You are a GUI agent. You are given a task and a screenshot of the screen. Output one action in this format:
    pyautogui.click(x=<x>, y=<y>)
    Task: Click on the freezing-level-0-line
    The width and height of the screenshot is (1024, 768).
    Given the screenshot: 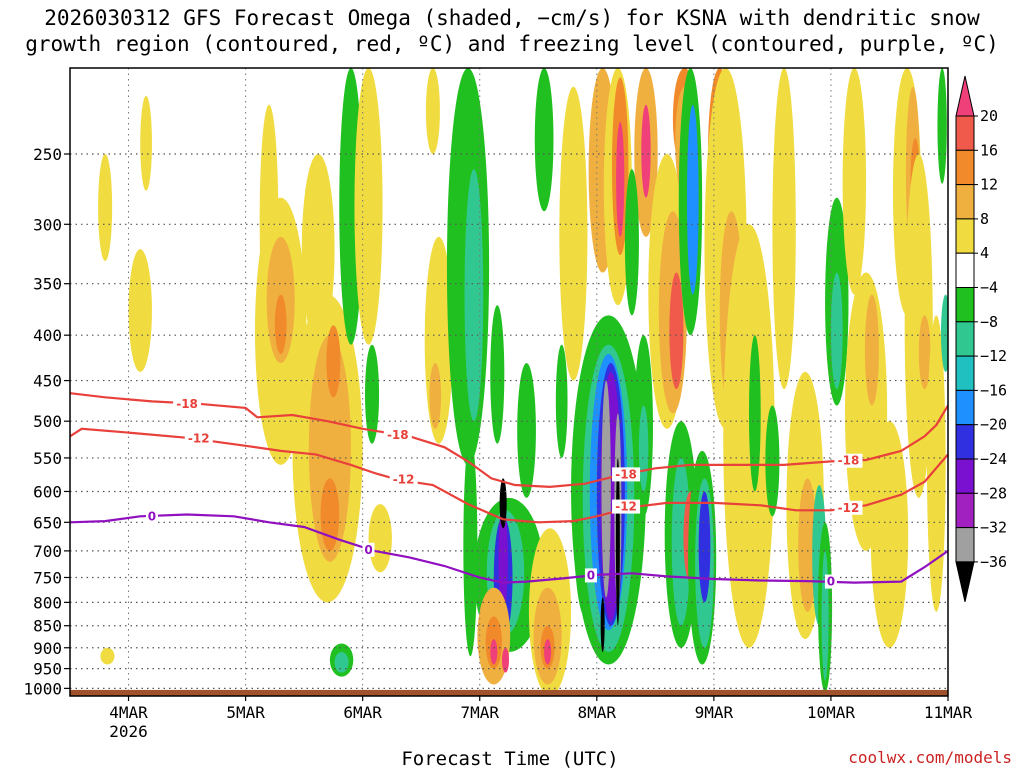 What is the action you would take?
    pyautogui.click(x=509, y=548)
    